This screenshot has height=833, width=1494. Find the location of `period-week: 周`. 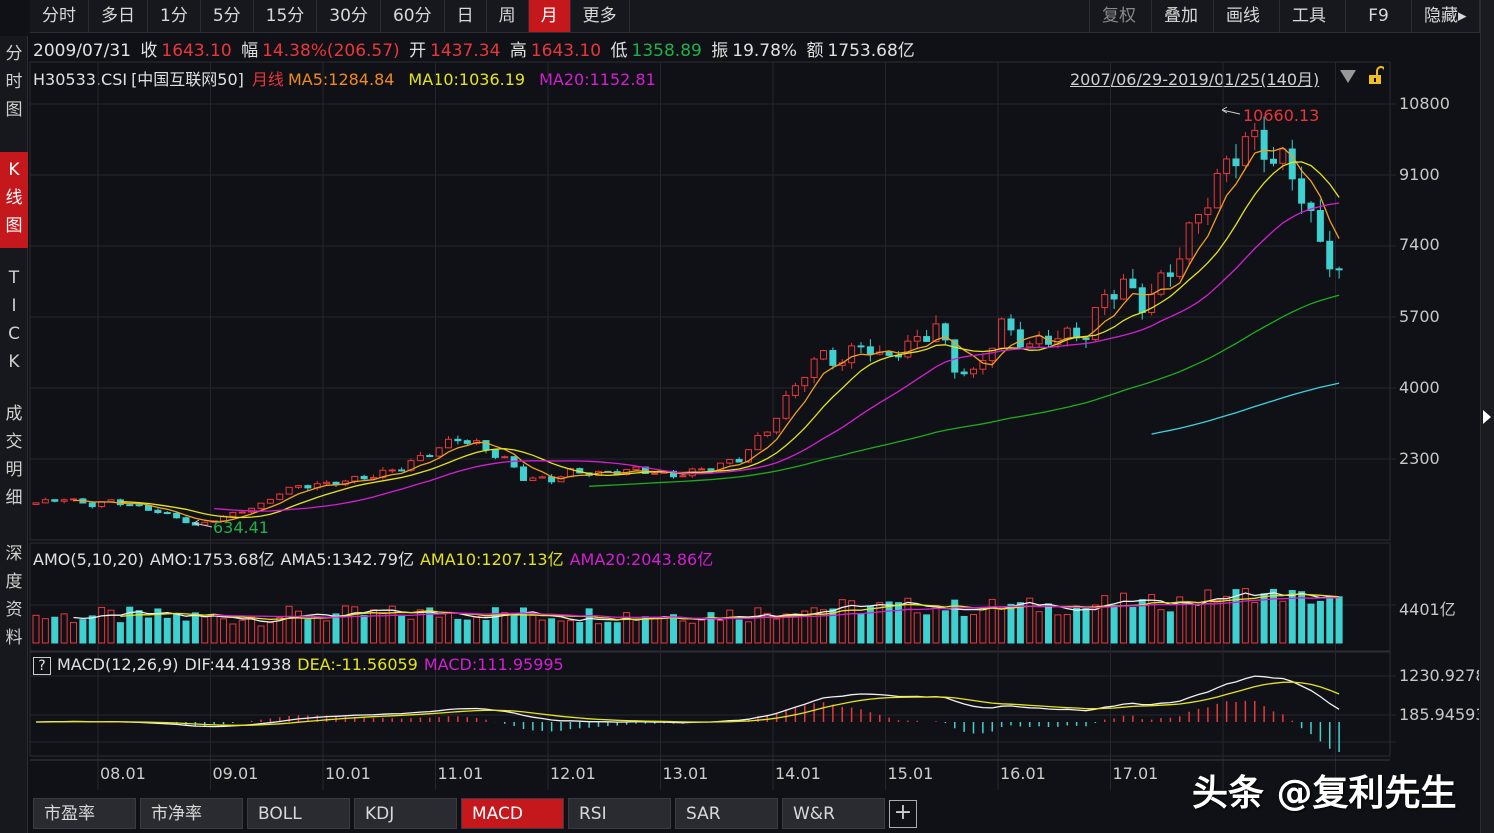

period-week: 周 is located at coordinates (508, 16).